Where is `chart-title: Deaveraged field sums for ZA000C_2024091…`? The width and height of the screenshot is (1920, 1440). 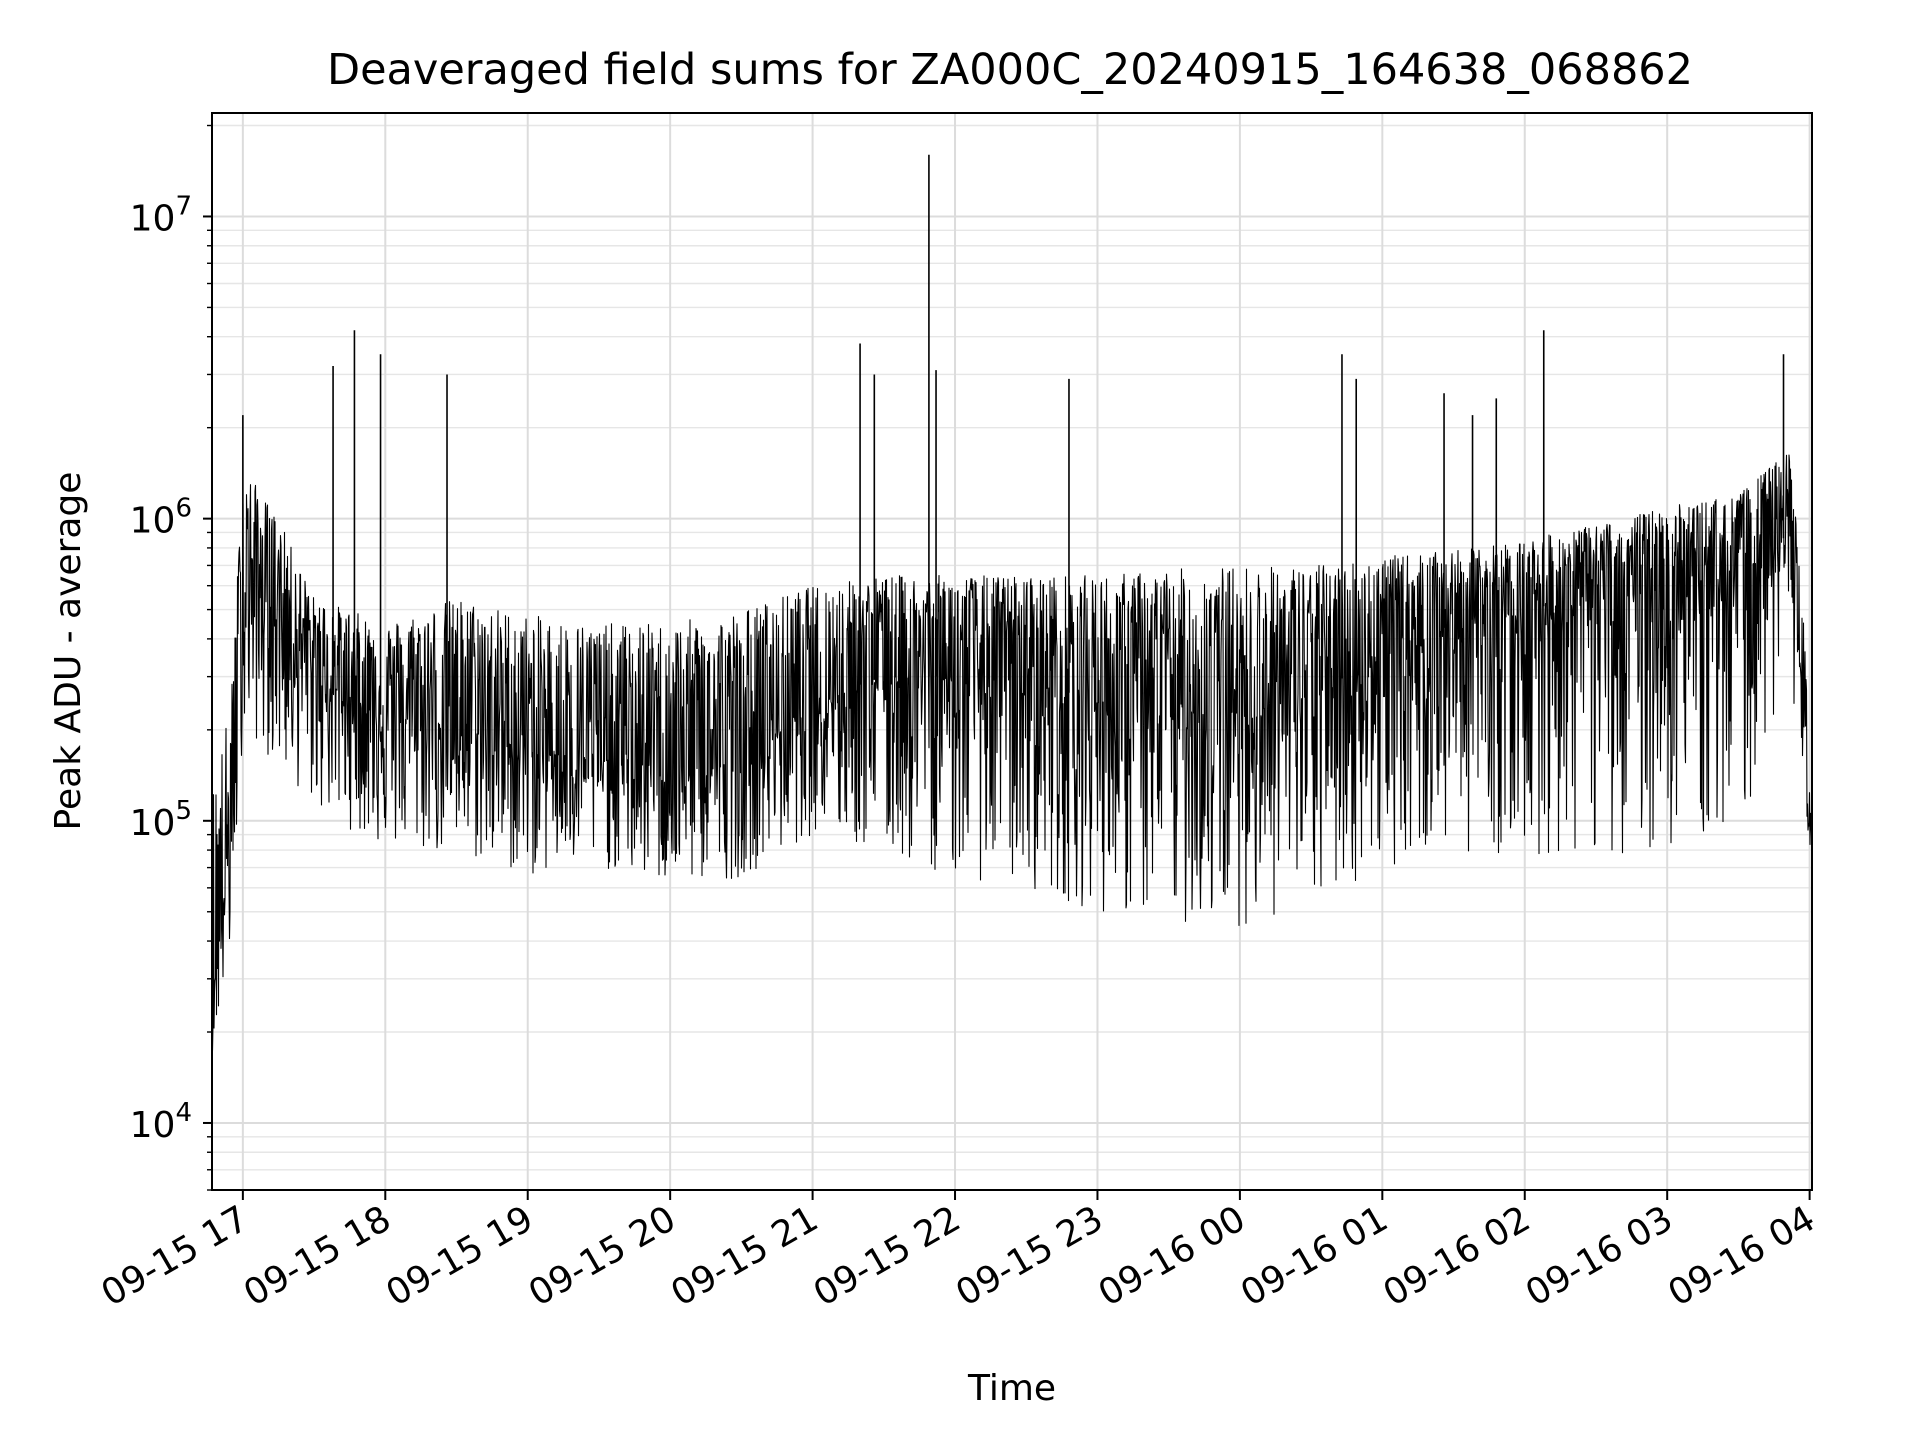 chart-title: Deaveraged field sums for ZA000C_2024091… is located at coordinates (1010, 70).